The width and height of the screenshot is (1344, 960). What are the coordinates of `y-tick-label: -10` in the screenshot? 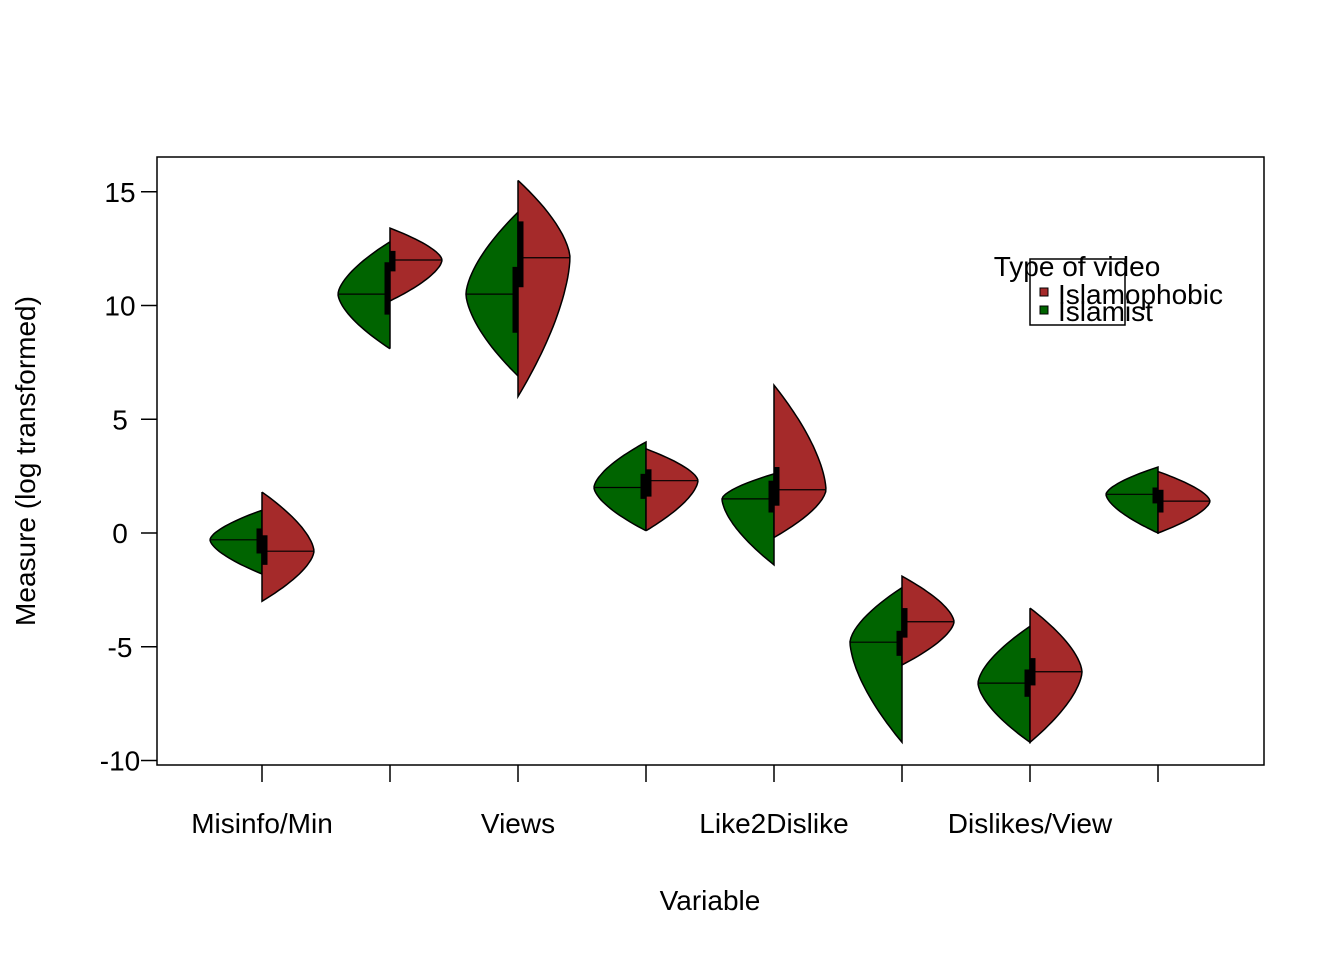 It's located at (120, 761).